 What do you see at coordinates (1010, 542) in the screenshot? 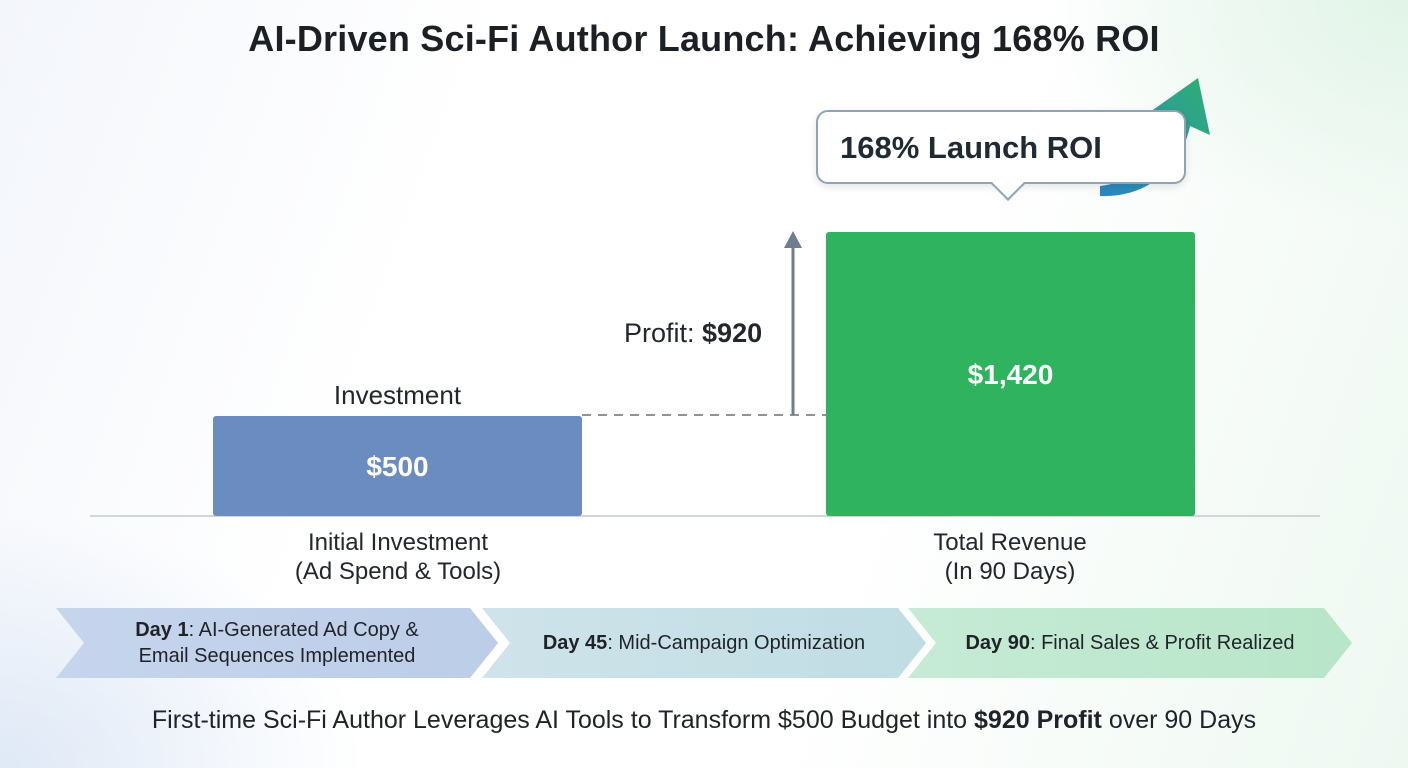
I see `x-tick-label-line: Total Revenue` at bounding box center [1010, 542].